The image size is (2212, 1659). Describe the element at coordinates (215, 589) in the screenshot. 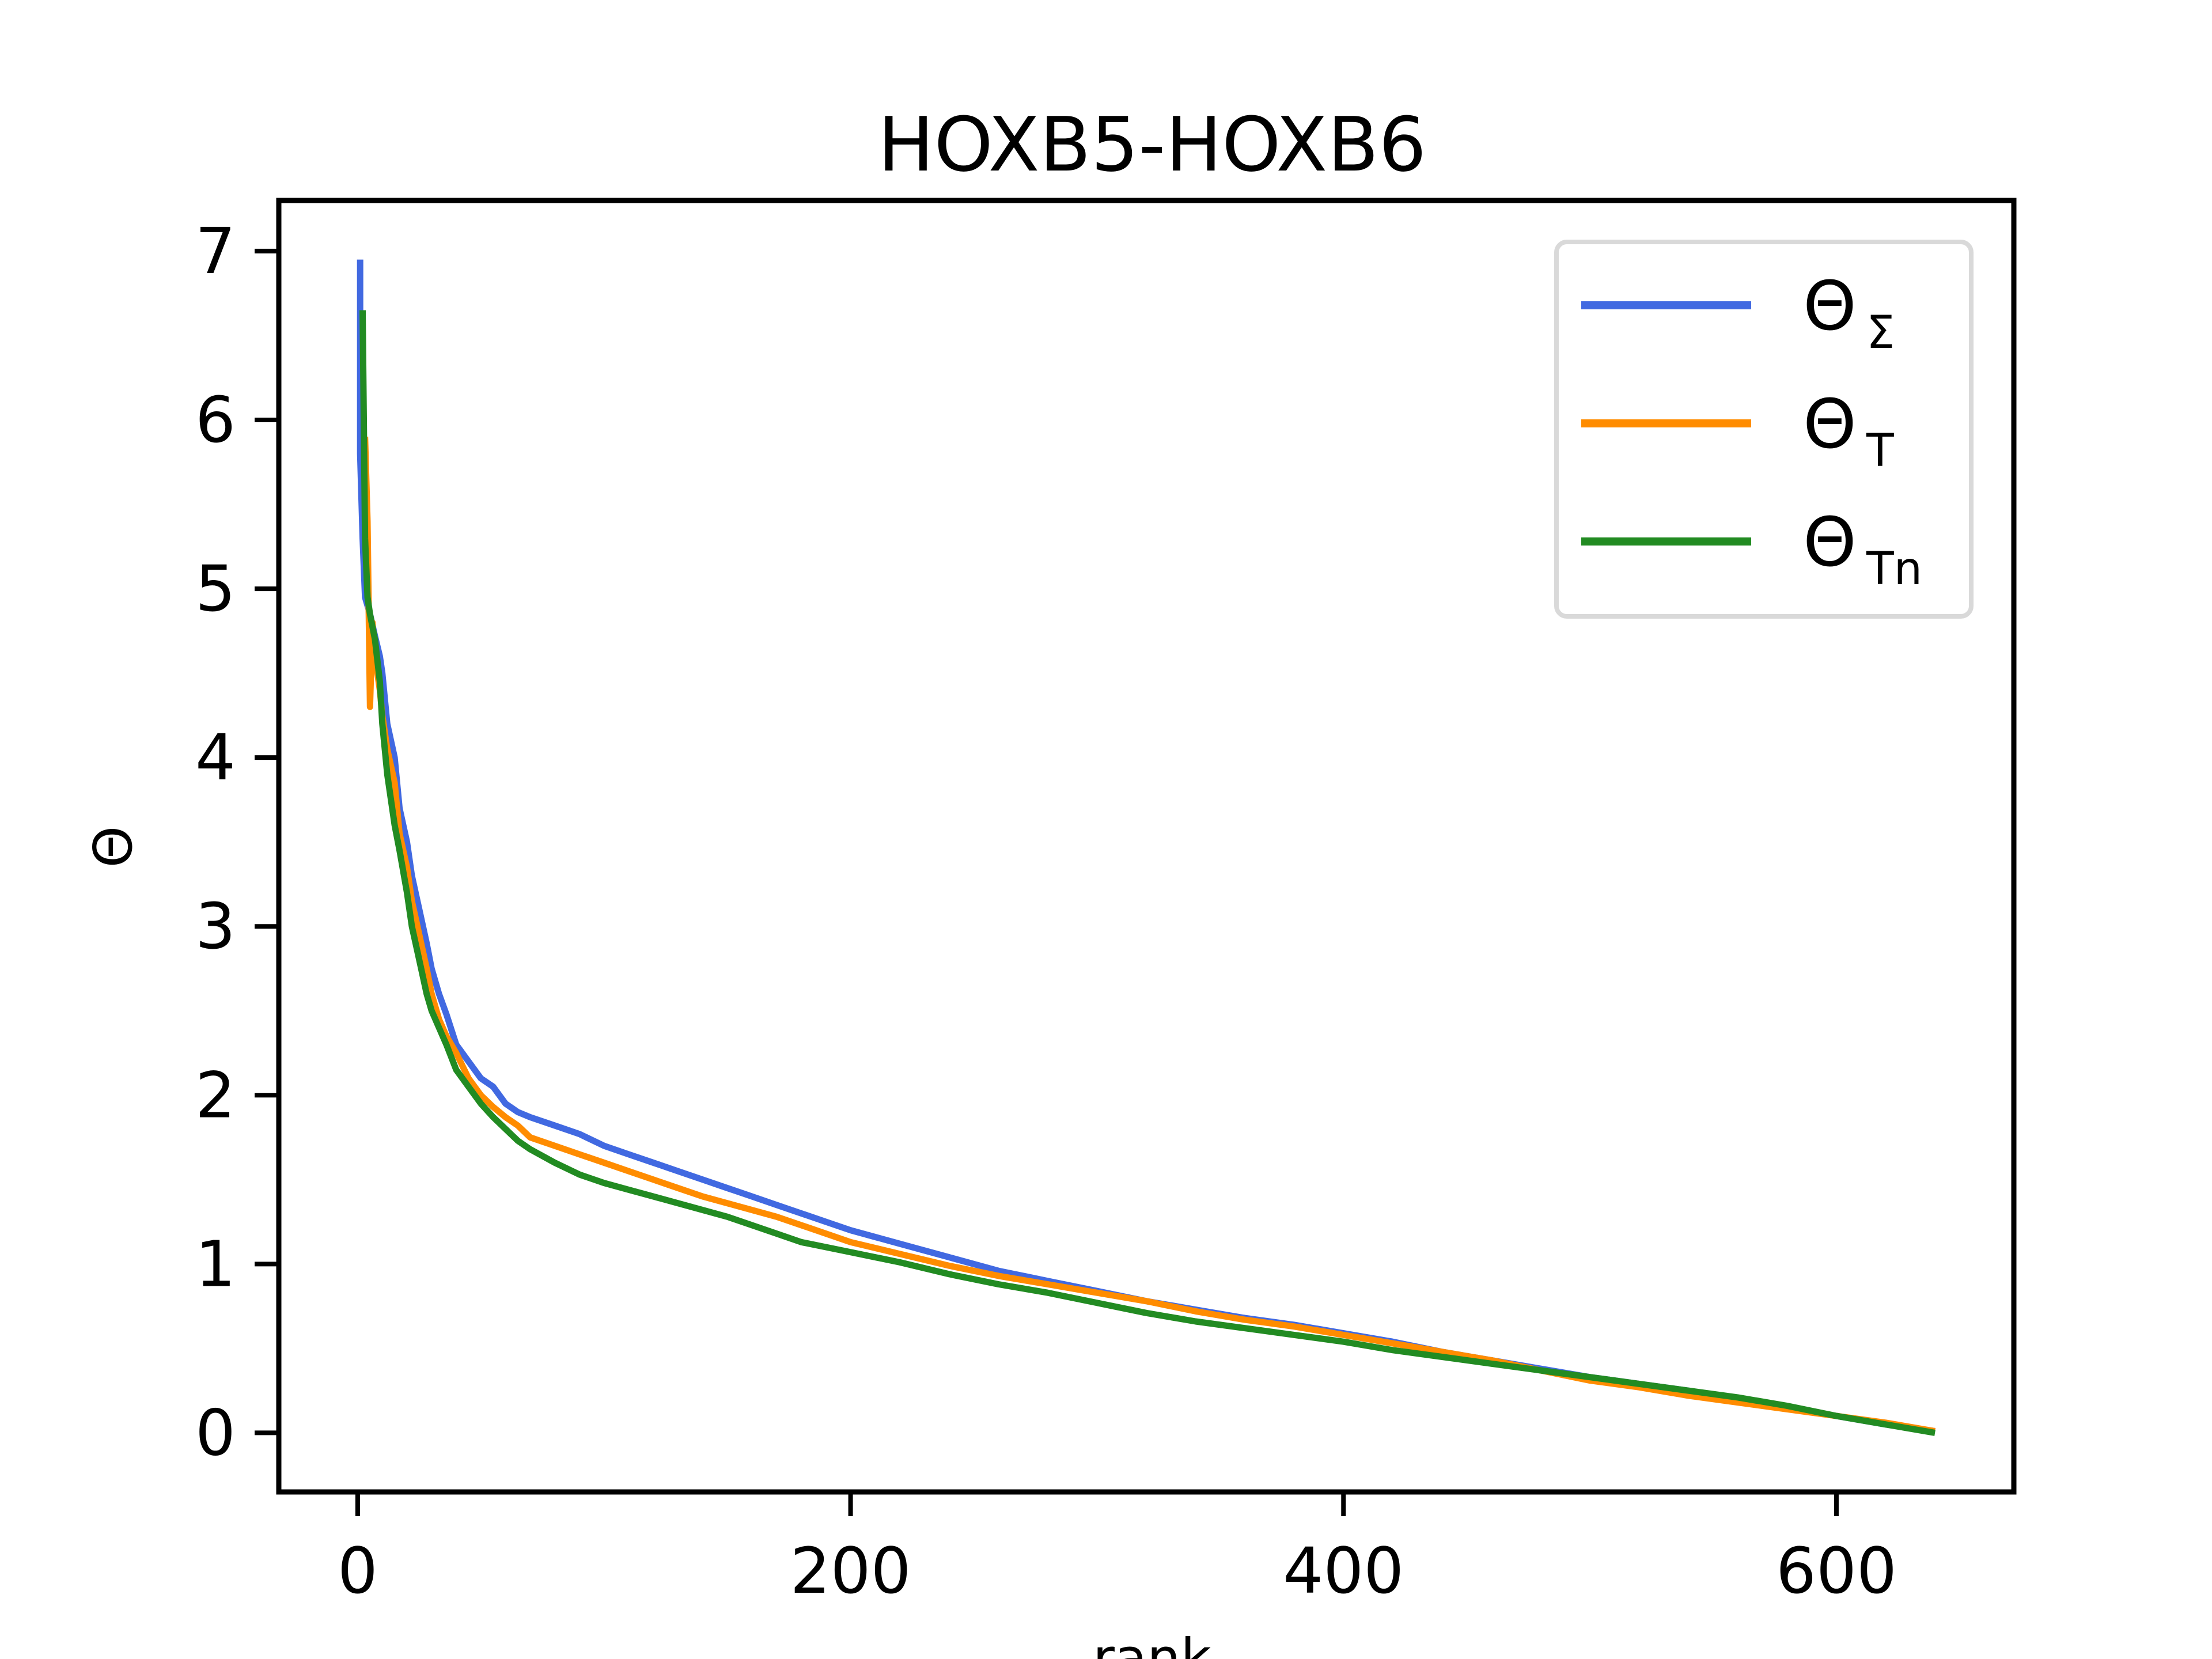

I see `y-tick-label: 5` at that location.